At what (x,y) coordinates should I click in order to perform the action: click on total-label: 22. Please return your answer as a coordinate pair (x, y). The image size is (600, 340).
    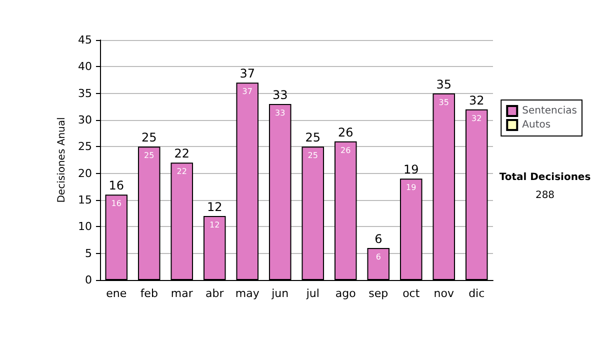
    Looking at the image, I should click on (182, 153).